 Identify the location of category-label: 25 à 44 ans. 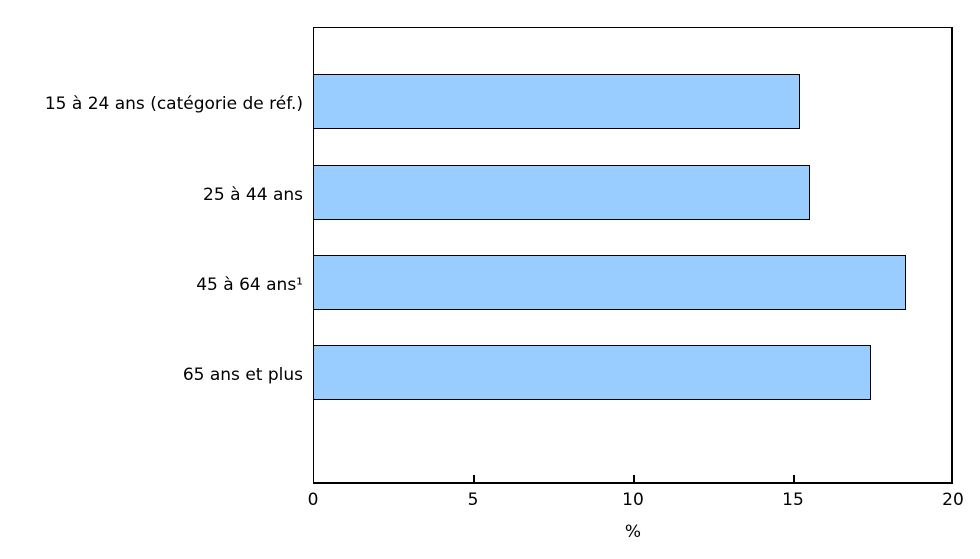
(253, 195).